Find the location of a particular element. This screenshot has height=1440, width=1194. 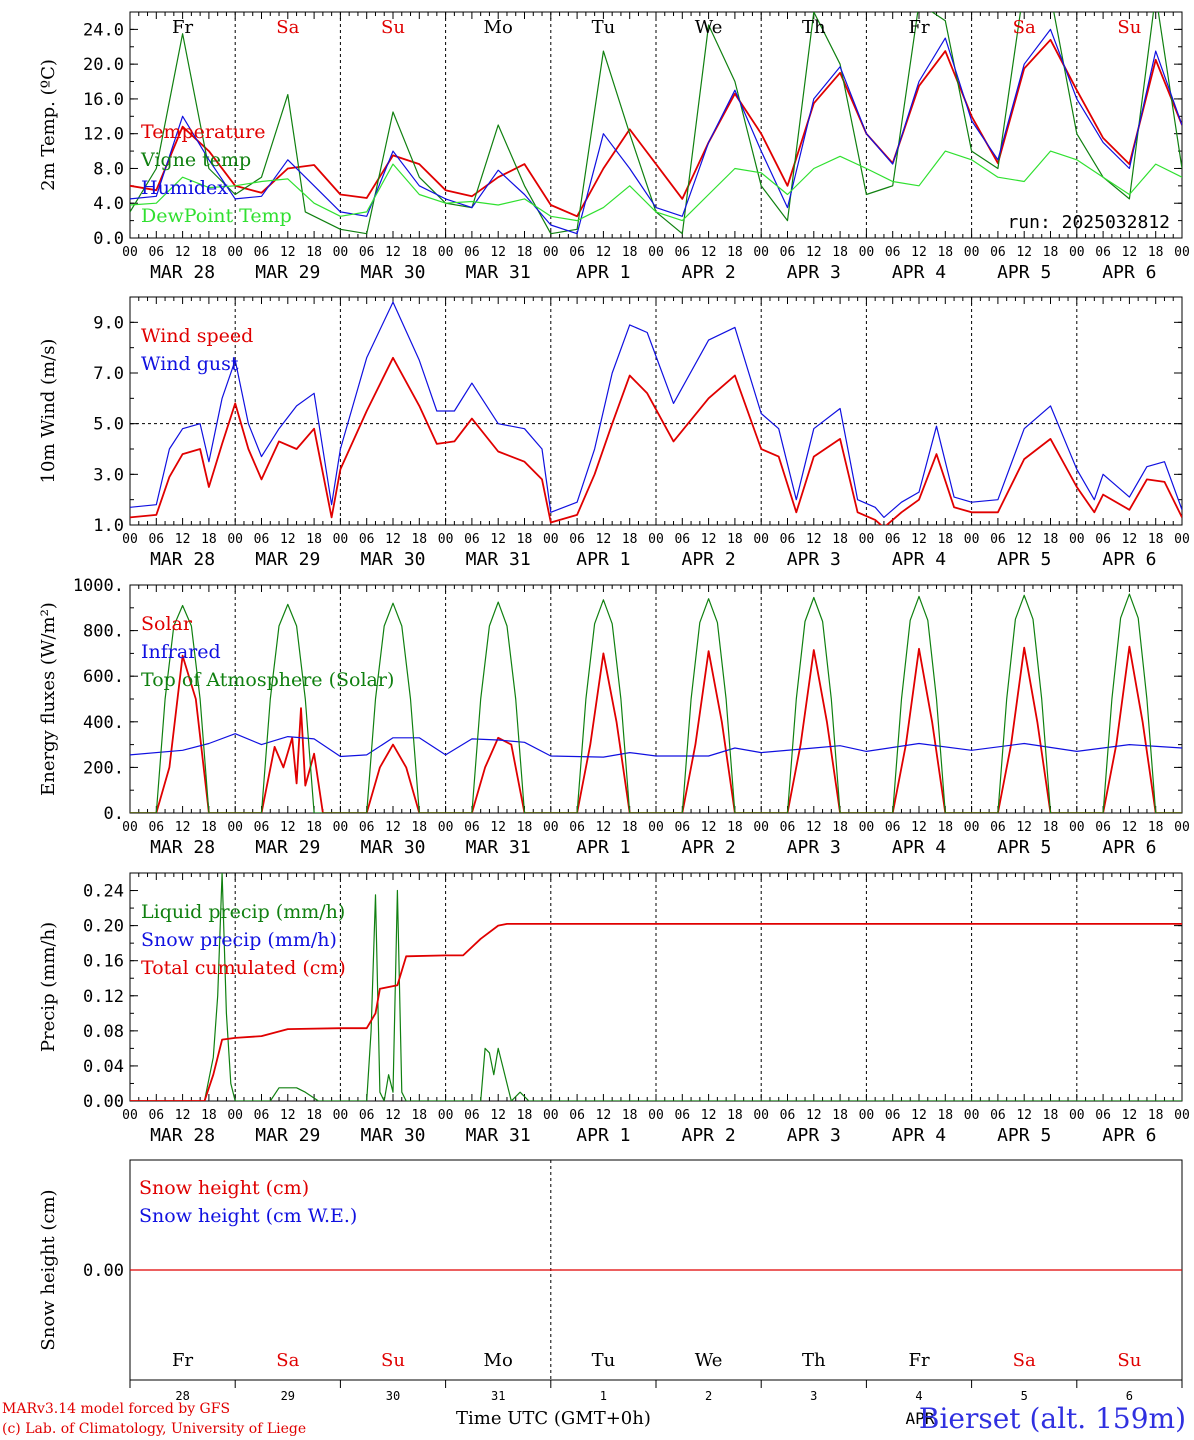

y-tick-label: 0. is located at coordinates (114, 814).